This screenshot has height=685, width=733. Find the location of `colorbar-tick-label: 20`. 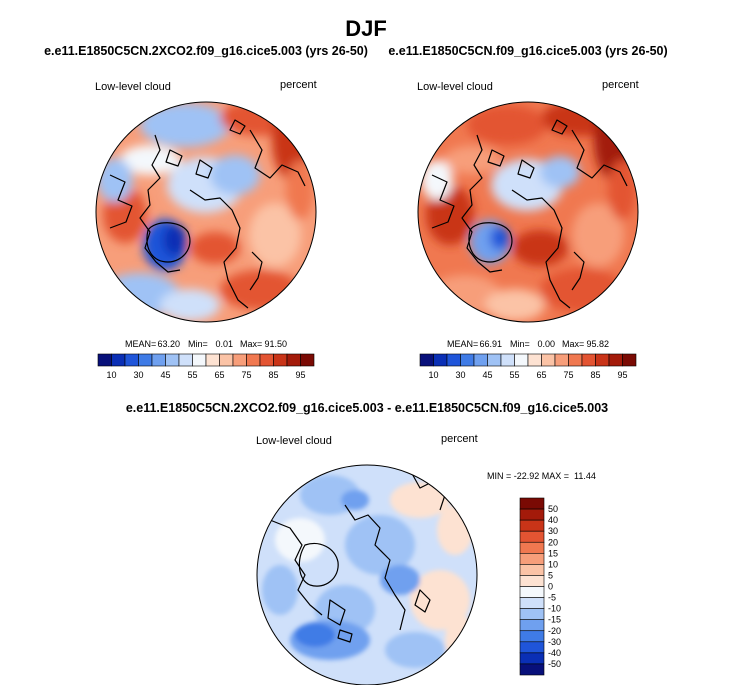

colorbar-tick-label: 20 is located at coordinates (553, 542).